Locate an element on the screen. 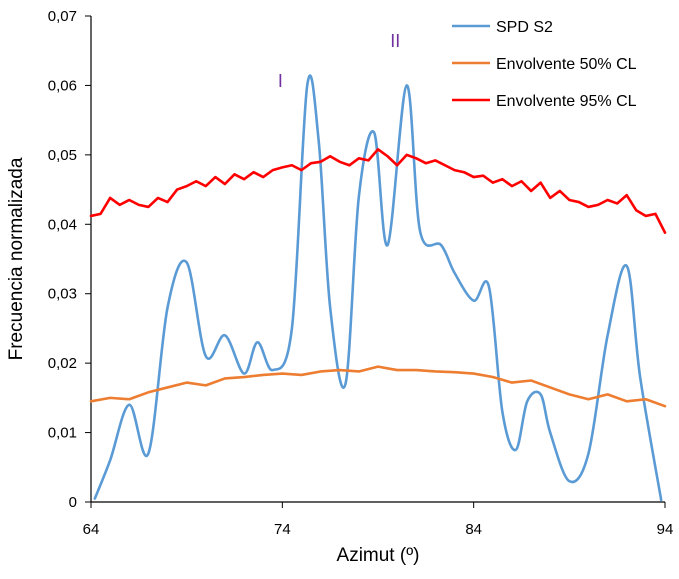 The height and width of the screenshot is (579, 679). y-tick-label: 0,06 is located at coordinates (62, 85).